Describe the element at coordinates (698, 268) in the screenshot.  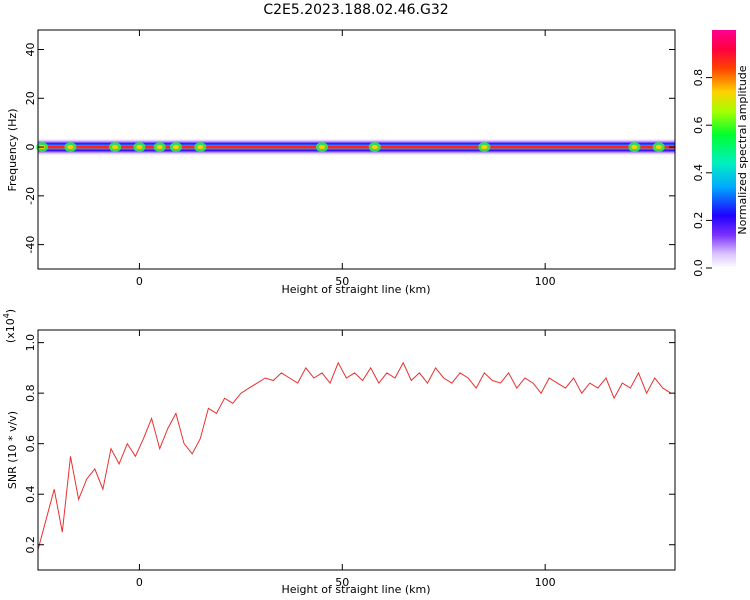
I see `colorbar-tick-label: 0.0` at that location.